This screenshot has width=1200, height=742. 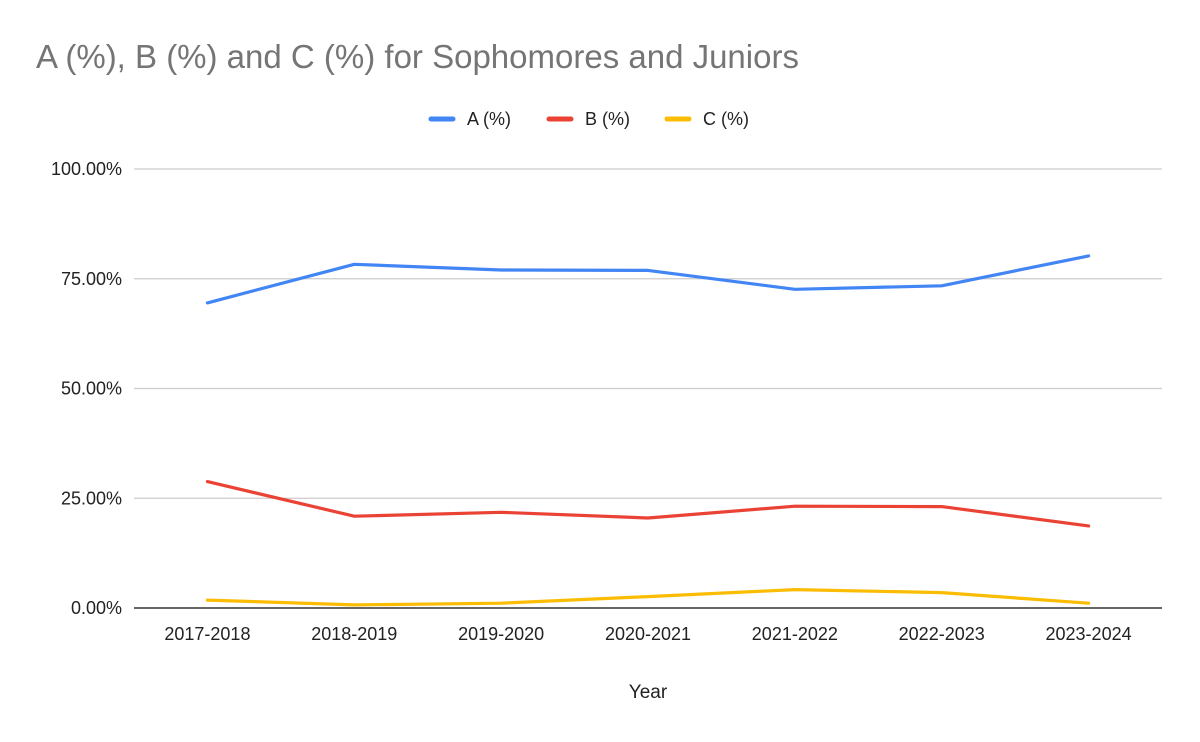 I want to click on y-axis-ticks: 0.00% 25.00% 50.00% 75.00% 100.00%, so click(x=86, y=388).